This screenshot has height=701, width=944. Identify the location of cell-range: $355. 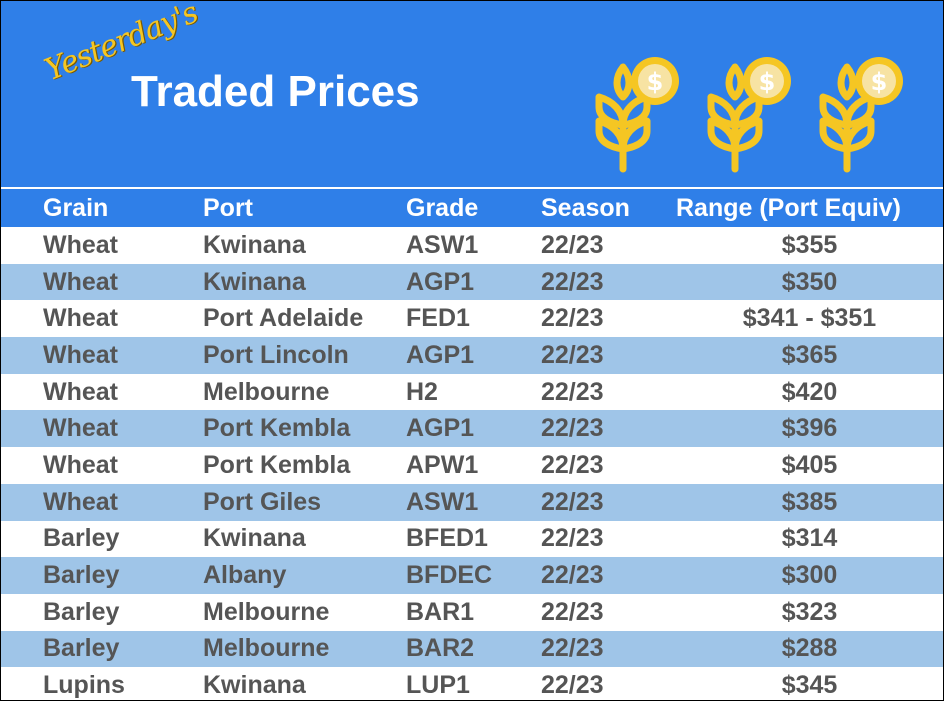
(809, 245).